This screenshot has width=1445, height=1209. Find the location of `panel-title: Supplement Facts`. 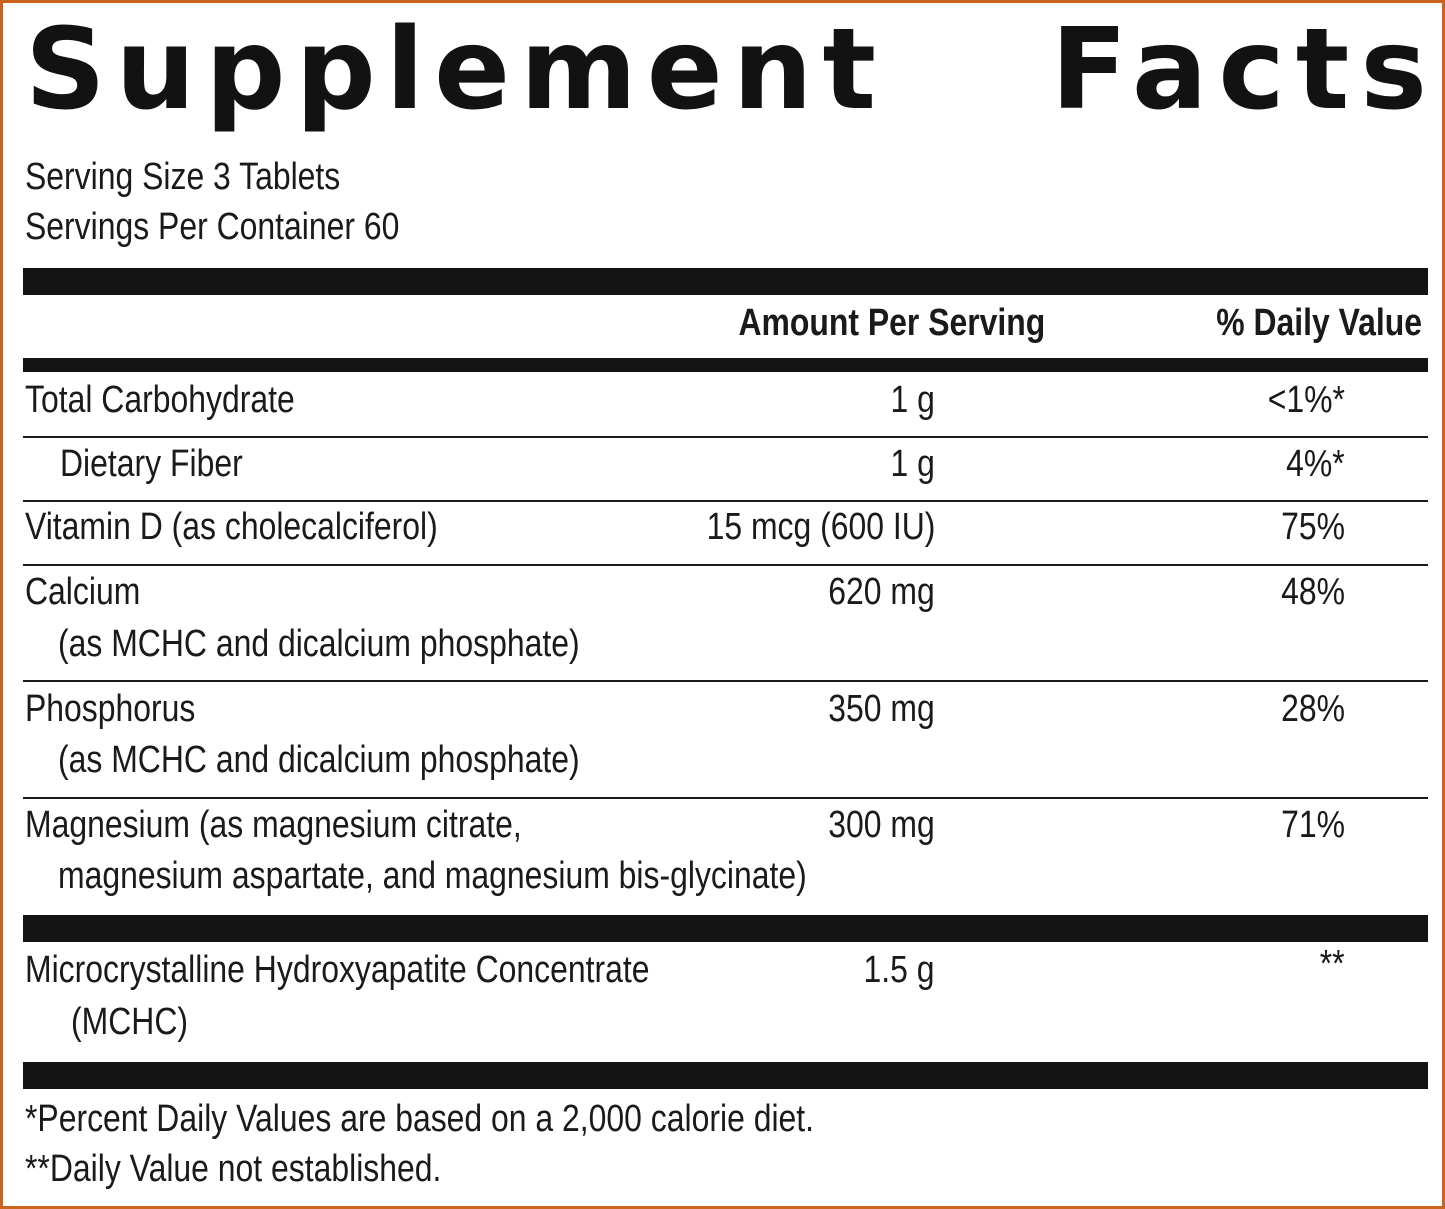

panel-title: Supplement Facts is located at coordinates (726, 70).